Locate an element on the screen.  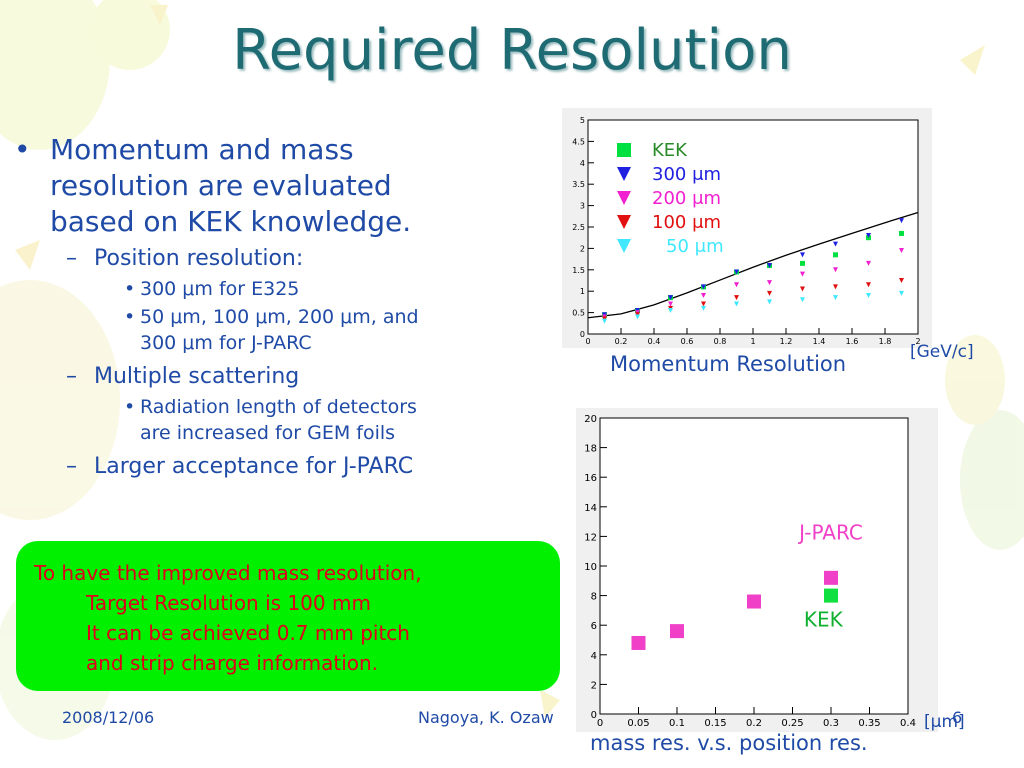
sub-bullet-text: Larger acceptance for J-PARC is located at coordinates (254, 466).